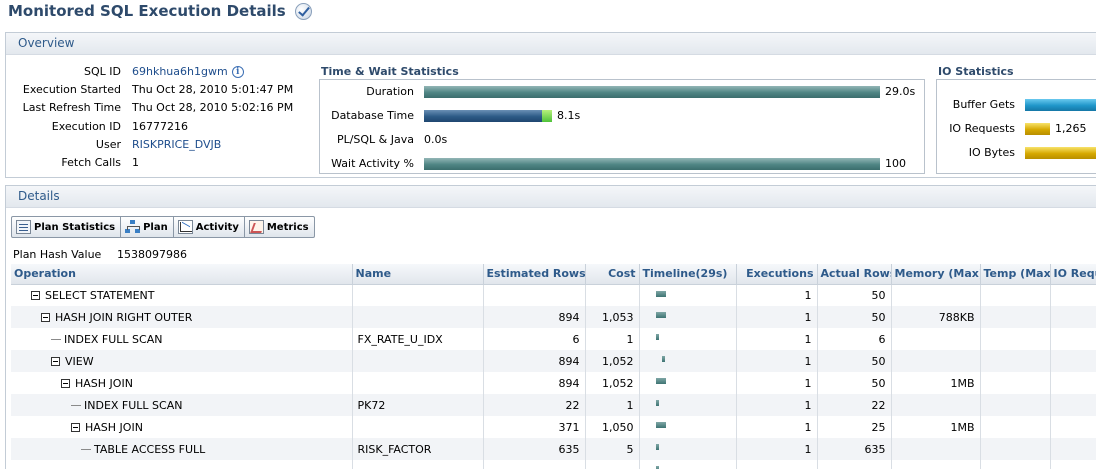  Describe the element at coordinates (418, 449) in the screenshot. I see `name-cell: RISK_FACTOR` at that location.